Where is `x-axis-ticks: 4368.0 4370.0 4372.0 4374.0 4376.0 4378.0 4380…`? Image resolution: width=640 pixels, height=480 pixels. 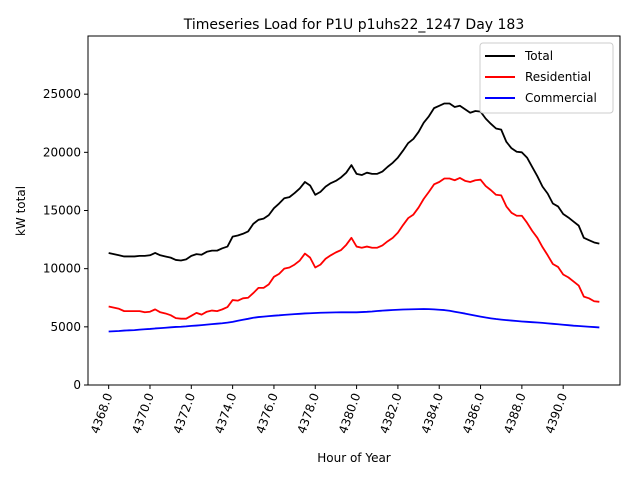 x-axis-ticks: 4368.0 4370.0 4372.0 4374.0 4376.0 4378.0 4380… is located at coordinates (329, 410).